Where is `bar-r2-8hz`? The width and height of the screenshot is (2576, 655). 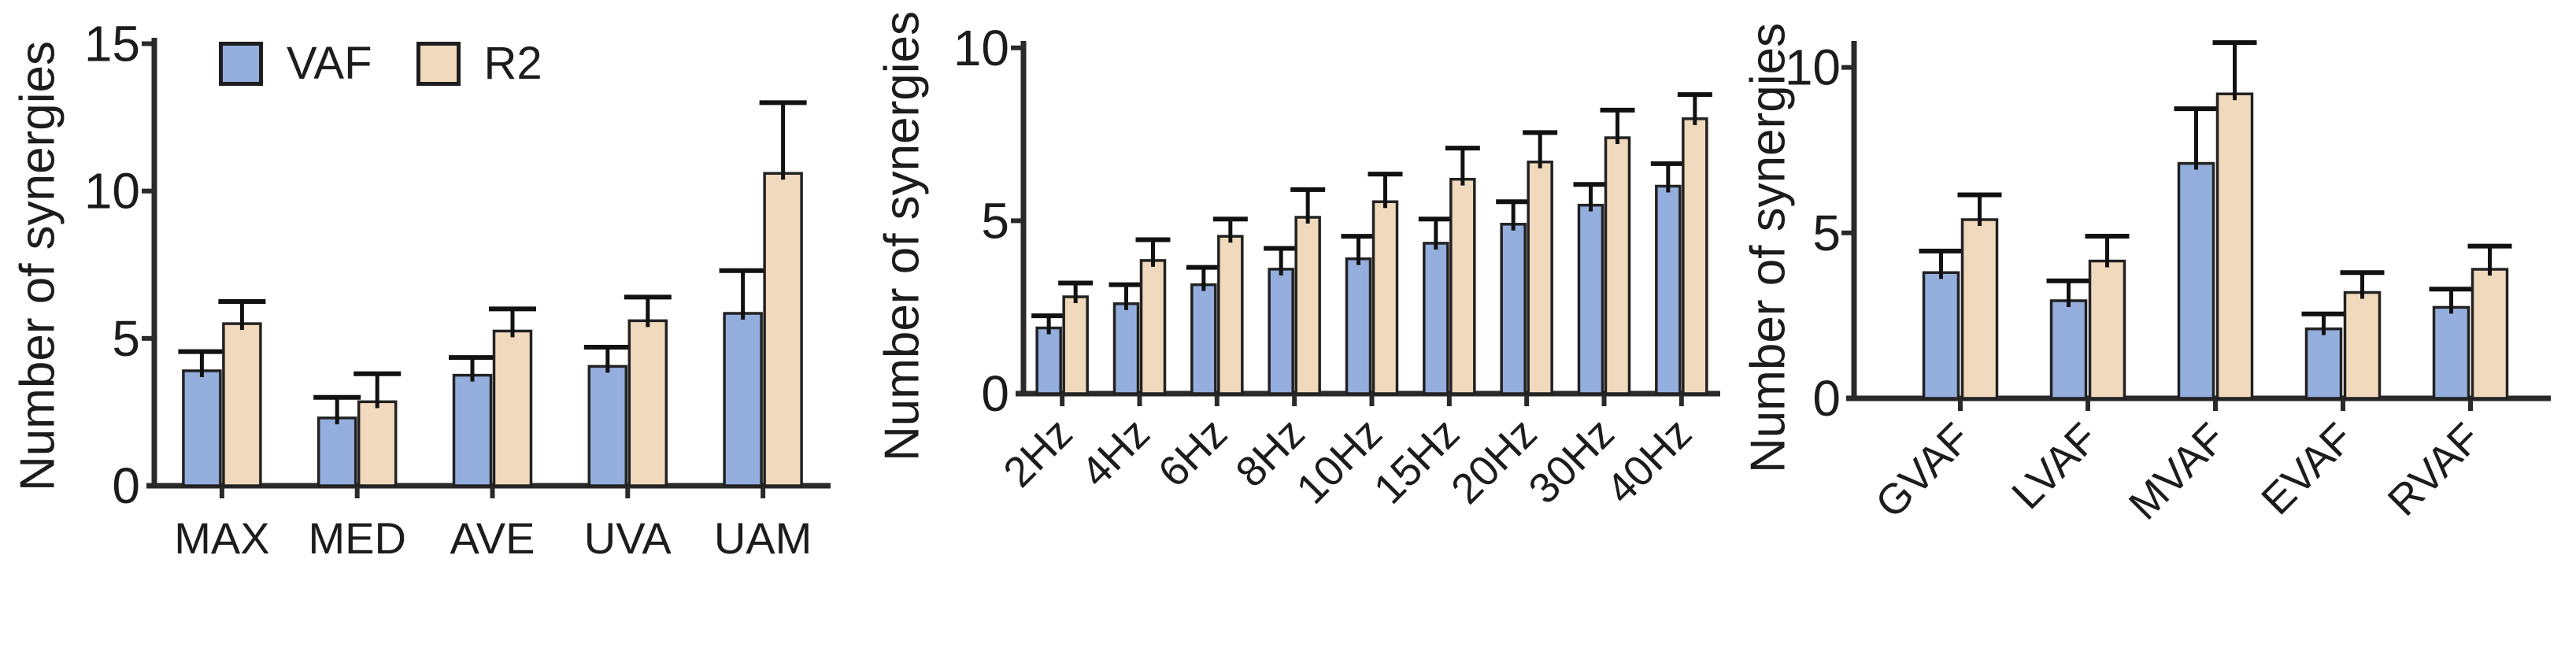
bar-r2-8hz is located at coordinates (1307, 305).